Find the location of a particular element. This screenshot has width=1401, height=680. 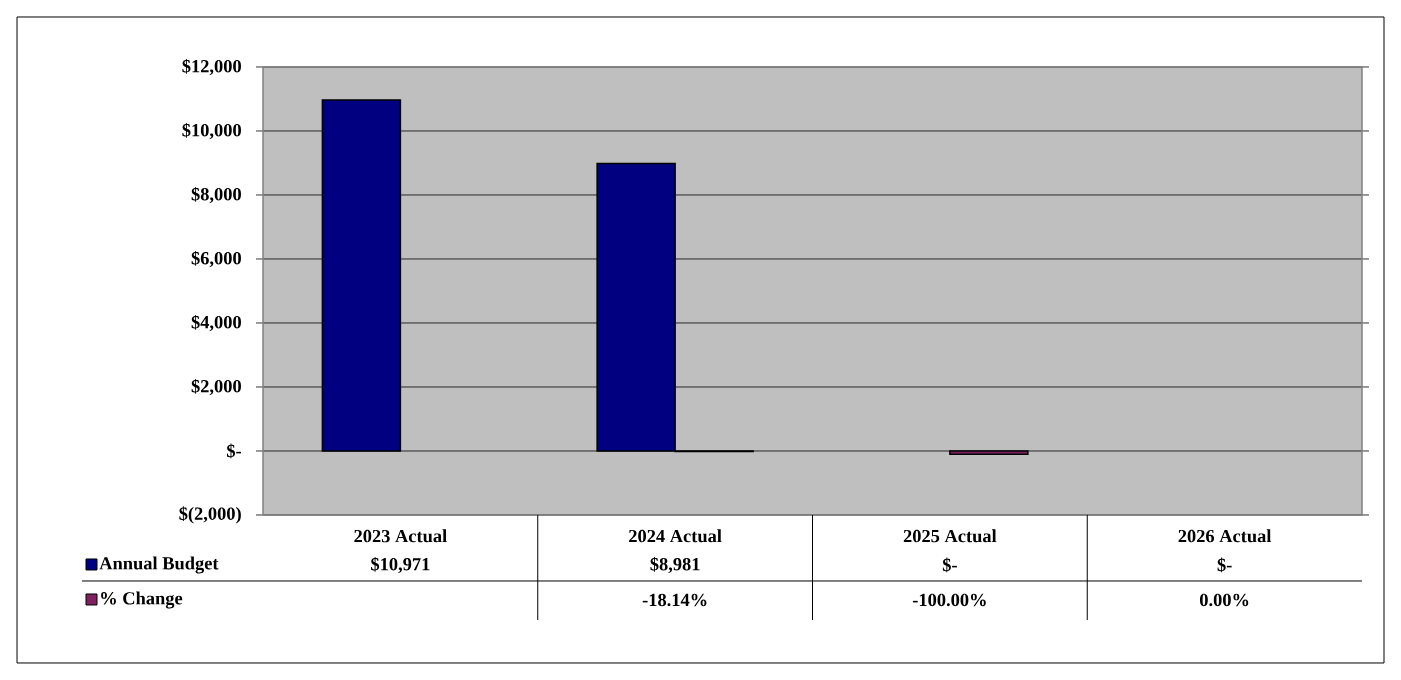

data-label: -18.14% is located at coordinates (674, 600).